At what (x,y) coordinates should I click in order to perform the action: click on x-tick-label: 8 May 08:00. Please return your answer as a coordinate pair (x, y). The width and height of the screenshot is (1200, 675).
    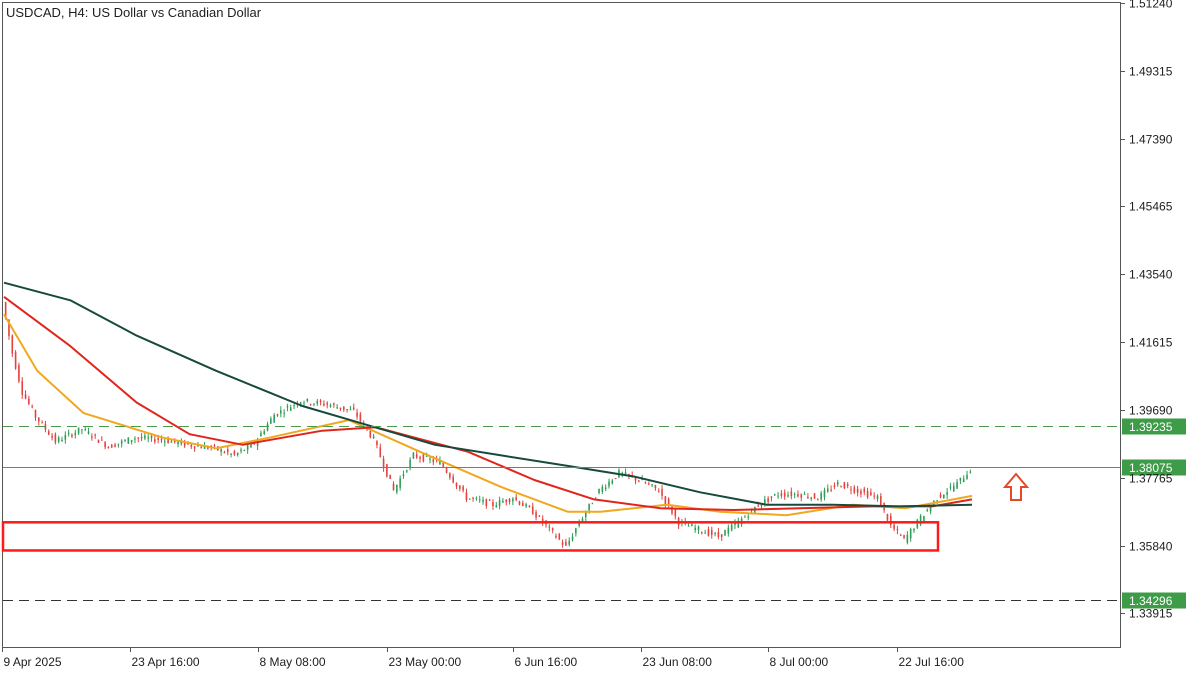
    Looking at the image, I should click on (293, 662).